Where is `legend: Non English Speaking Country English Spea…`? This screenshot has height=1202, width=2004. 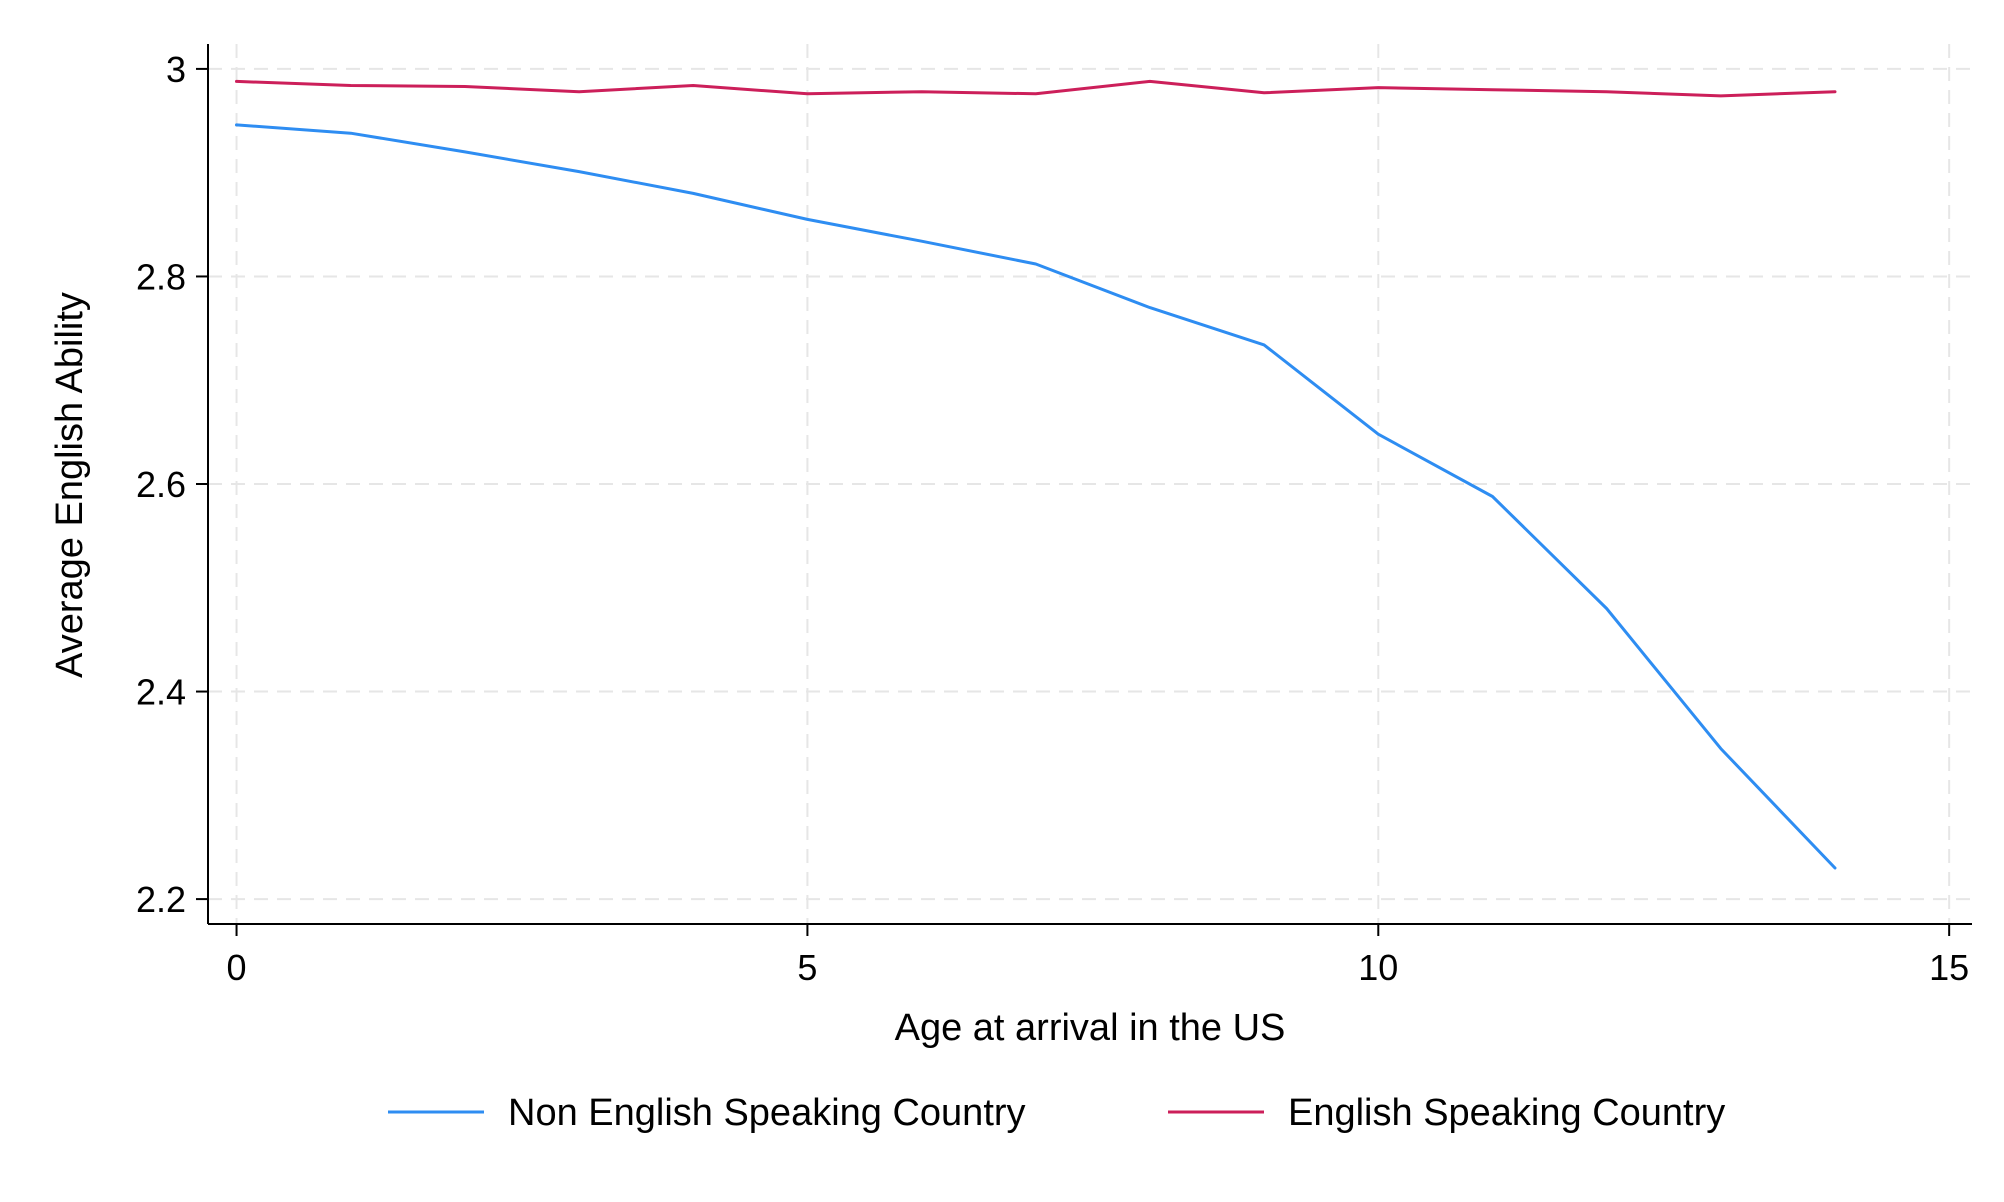
legend: Non English Speaking Country English Spea… is located at coordinates (1056, 1113).